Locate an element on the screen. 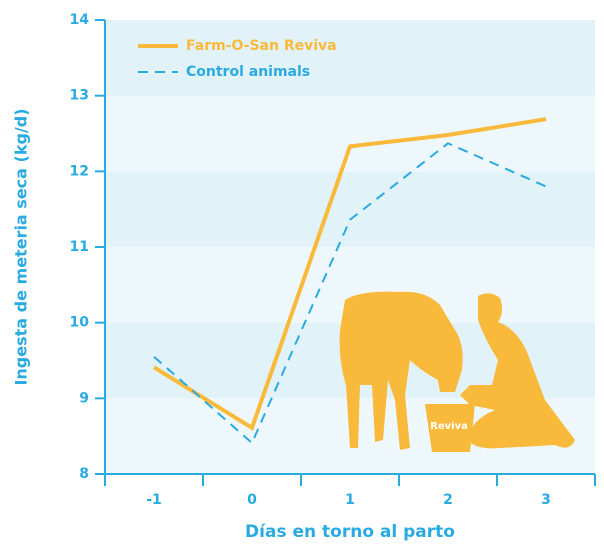 The width and height of the screenshot is (604, 544). y-tick-label: 12 is located at coordinates (79, 171).